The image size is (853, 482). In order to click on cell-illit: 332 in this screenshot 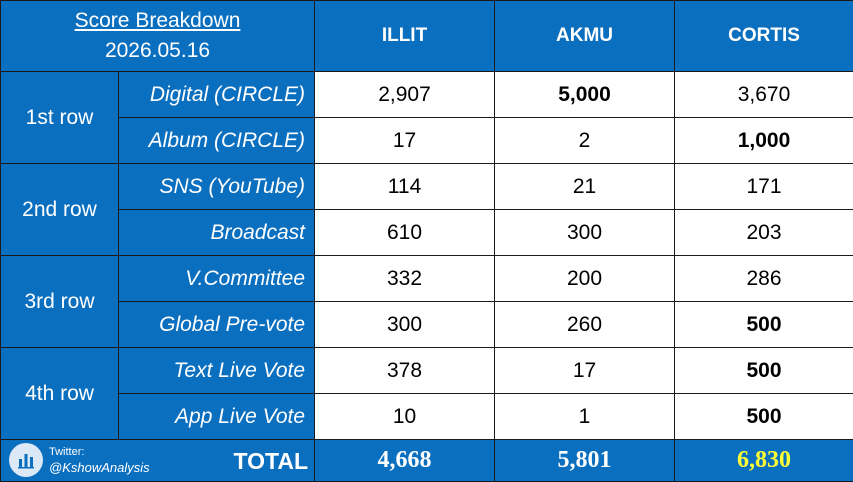, I will do `click(405, 279)`.